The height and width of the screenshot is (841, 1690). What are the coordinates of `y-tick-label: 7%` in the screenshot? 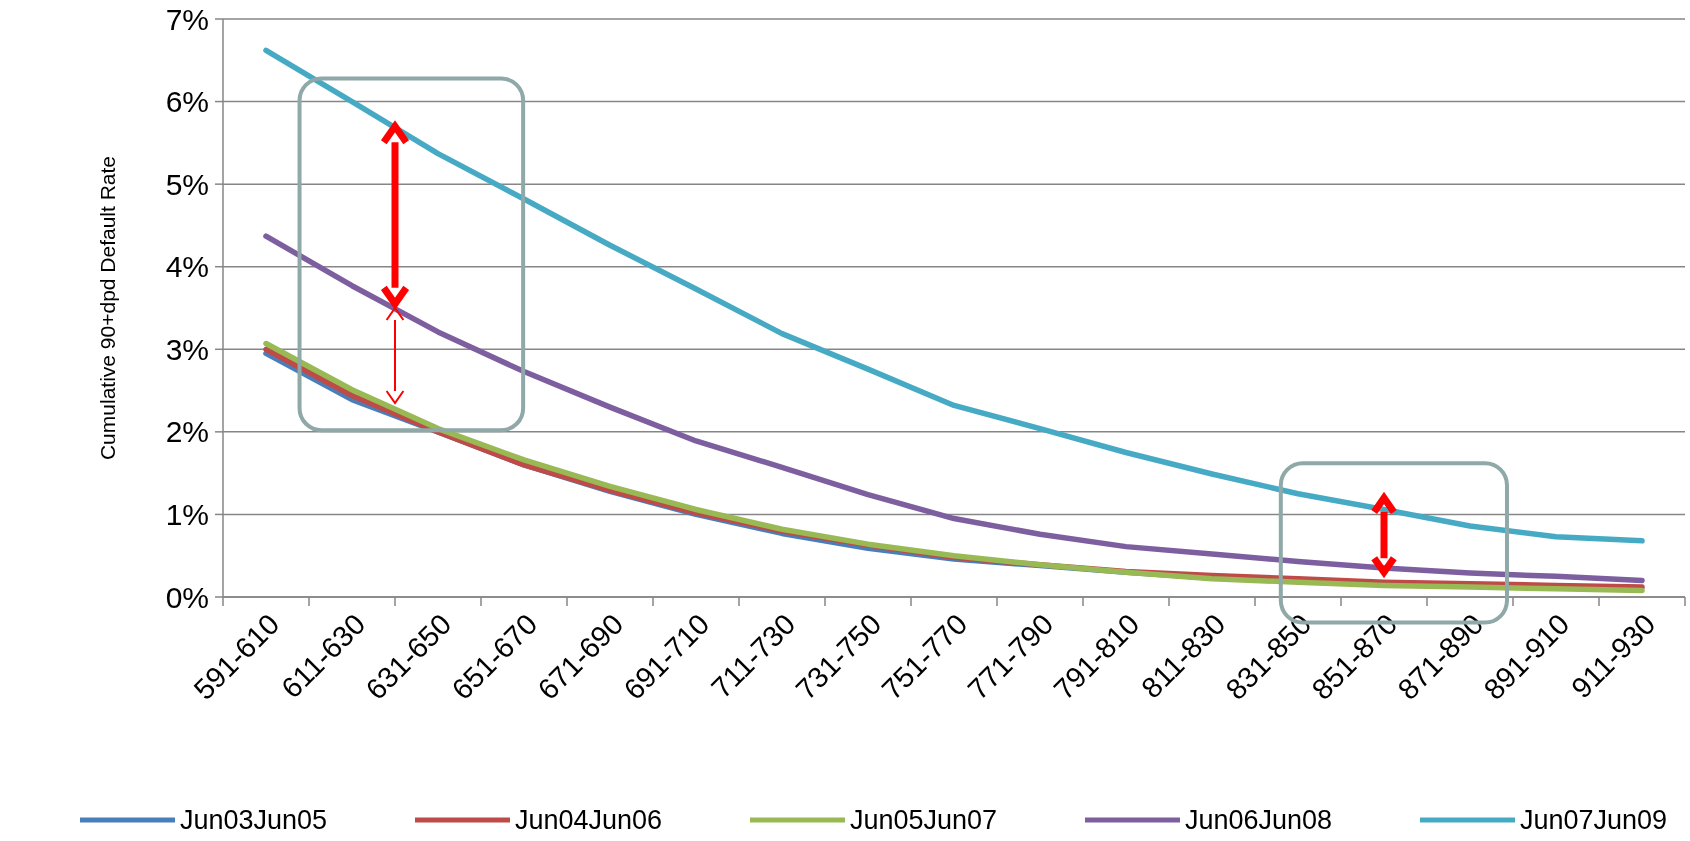 It's located at (187, 19).